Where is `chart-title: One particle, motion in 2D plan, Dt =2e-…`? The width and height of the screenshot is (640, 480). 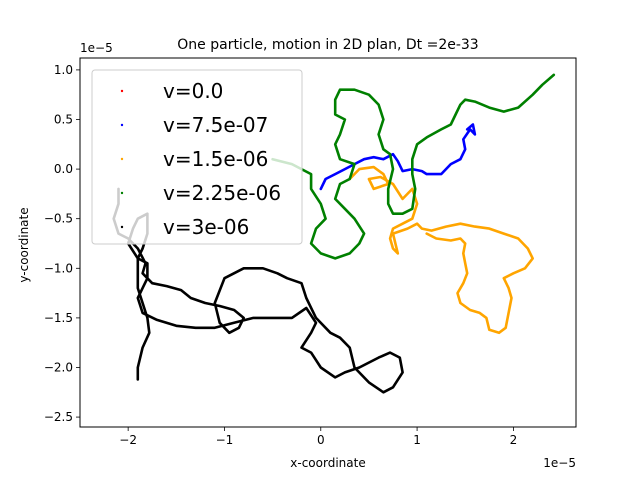
chart-title: One particle, motion in 2D plan, Dt =2e-… is located at coordinates (327, 45).